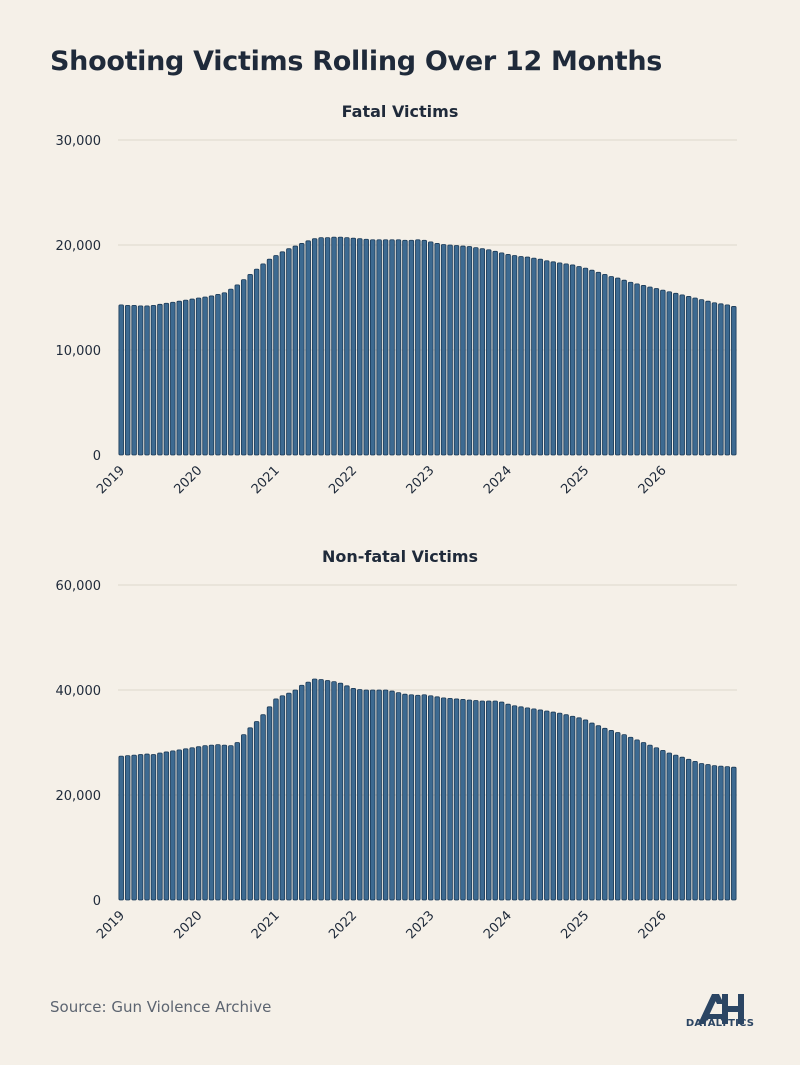  What do you see at coordinates (575, 480) in the screenshot?
I see `x-tick-label: 2025` at bounding box center [575, 480].